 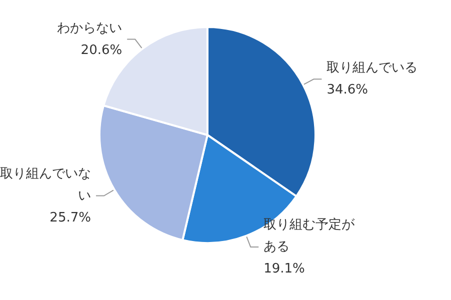 I want to click on slice-label: 取り組む予定がある, so click(x=310, y=235).